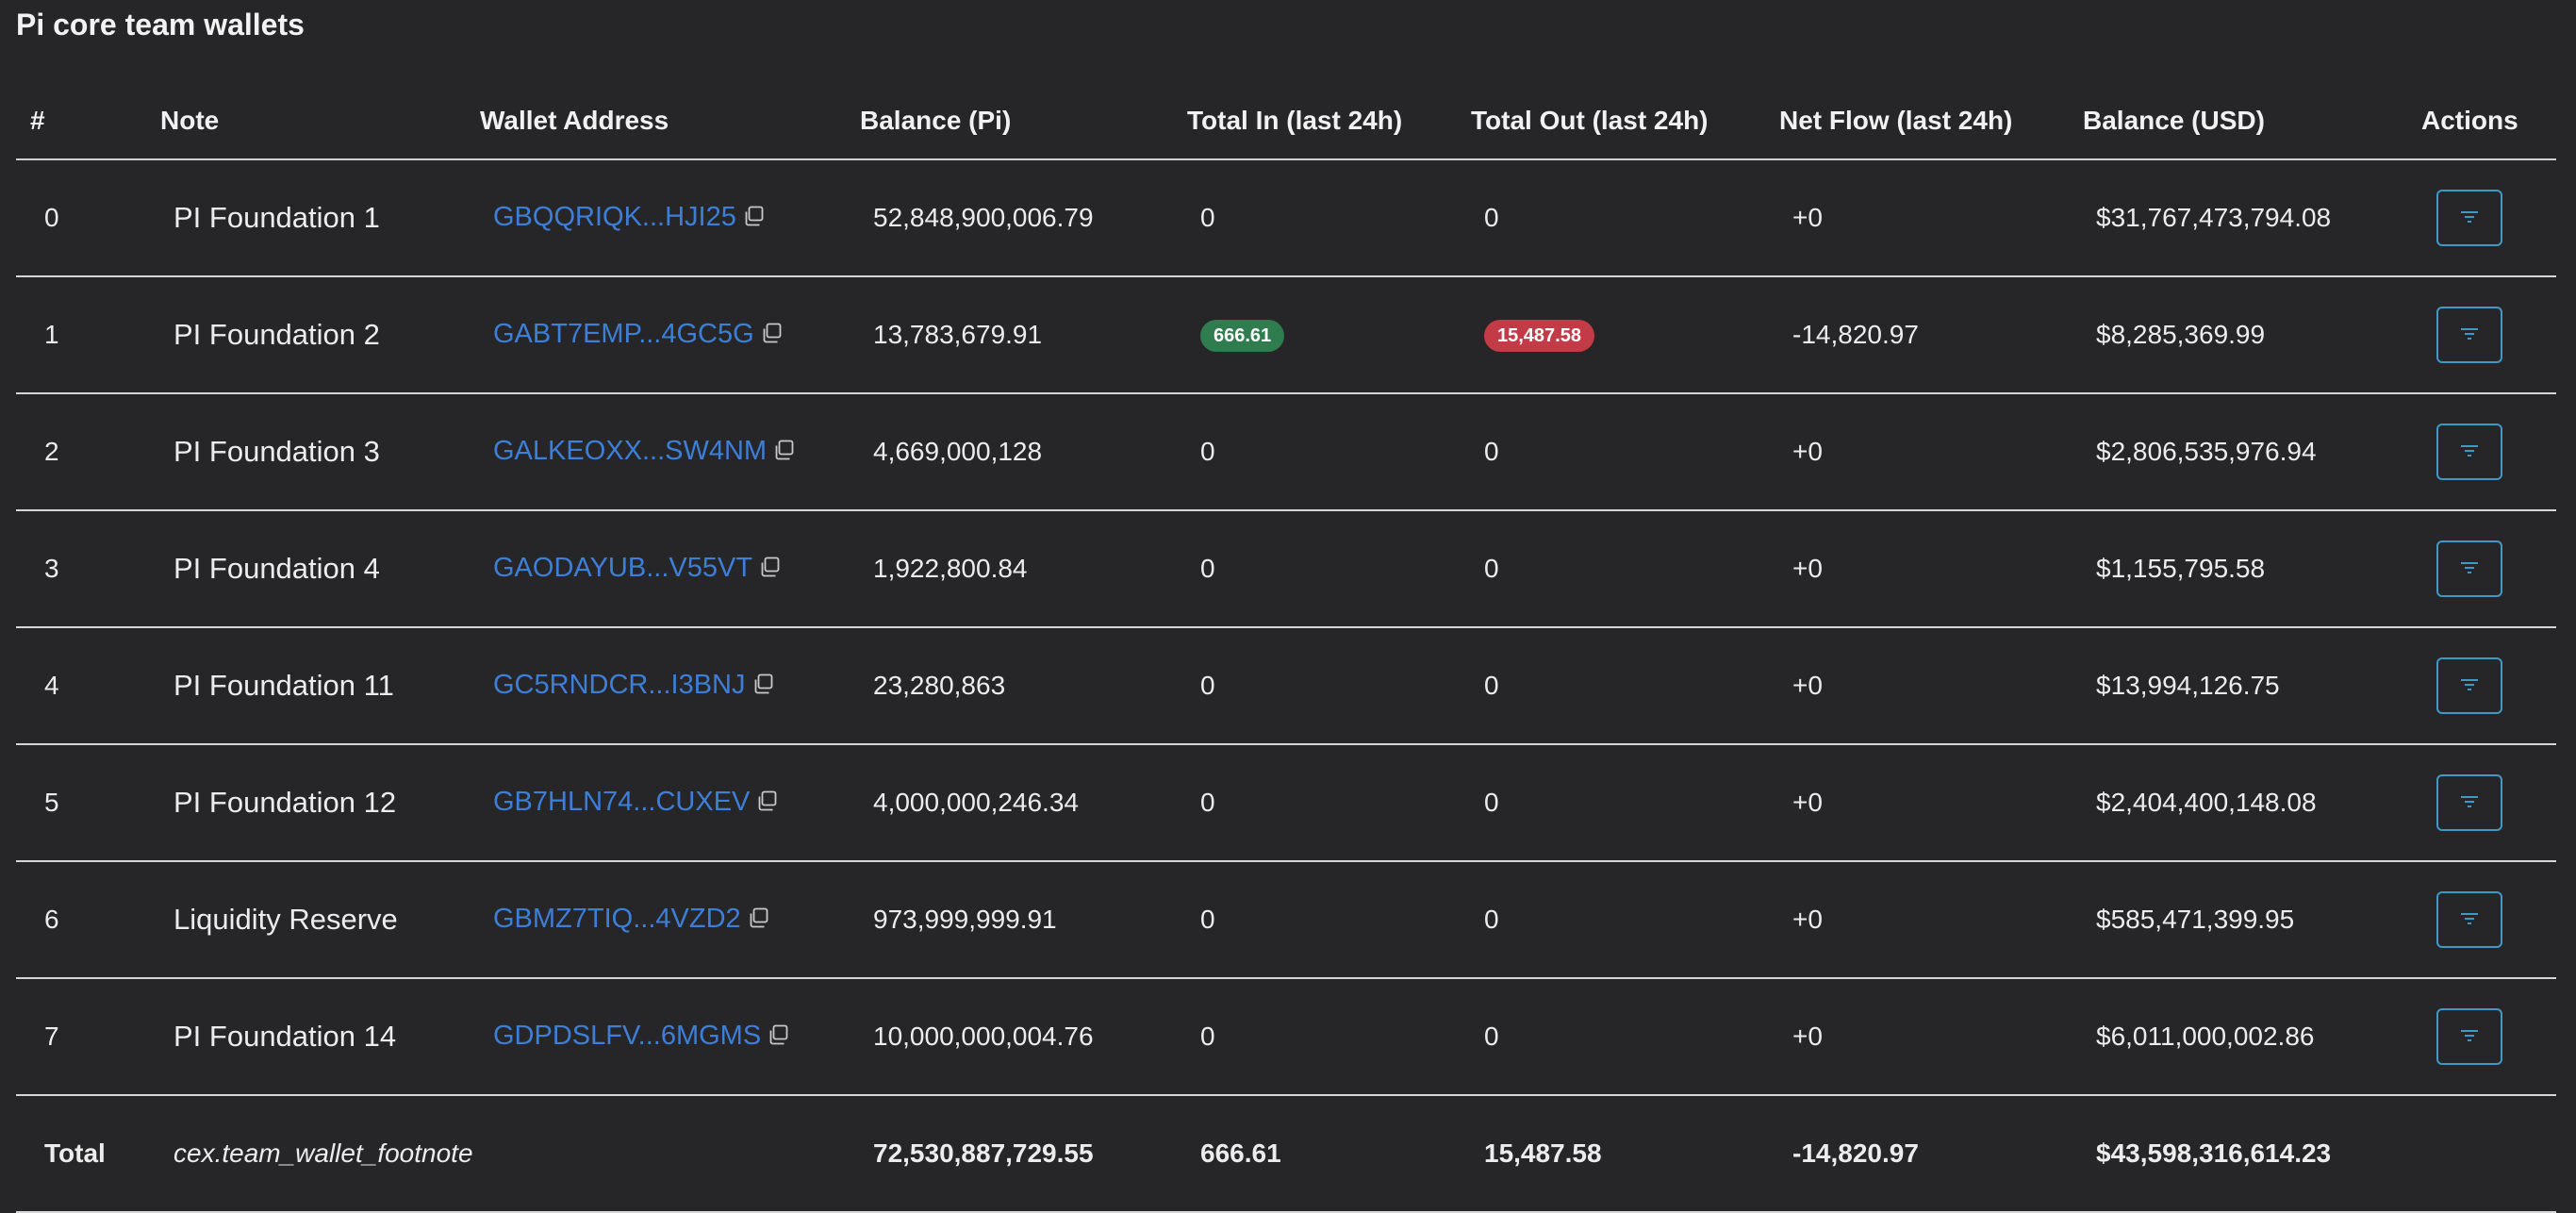  Describe the element at coordinates (2252, 686) in the screenshot. I see `balance-usd: $13,994,126.75` at that location.